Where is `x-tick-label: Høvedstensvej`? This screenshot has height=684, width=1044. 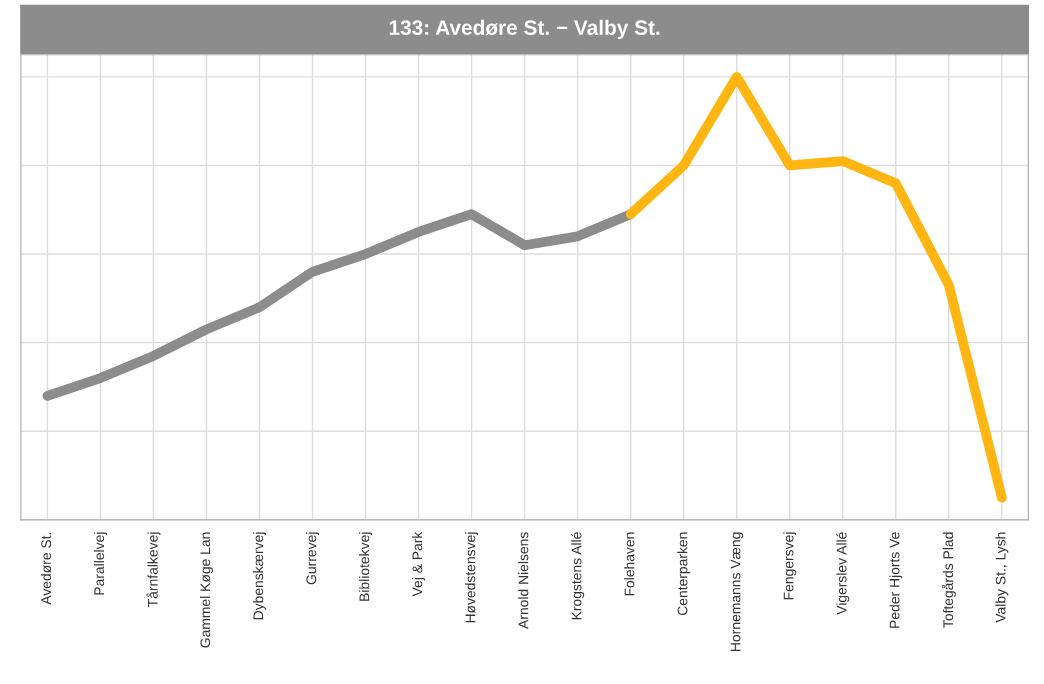 x-tick-label: Høvedstensvej is located at coordinates (472, 577).